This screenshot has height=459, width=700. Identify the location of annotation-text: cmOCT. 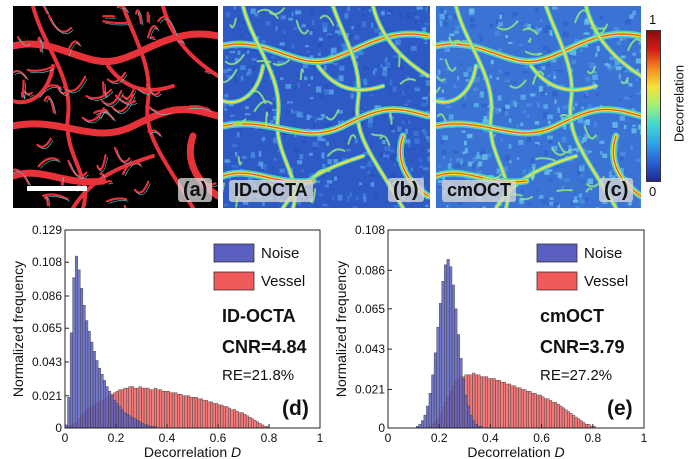
(572, 316).